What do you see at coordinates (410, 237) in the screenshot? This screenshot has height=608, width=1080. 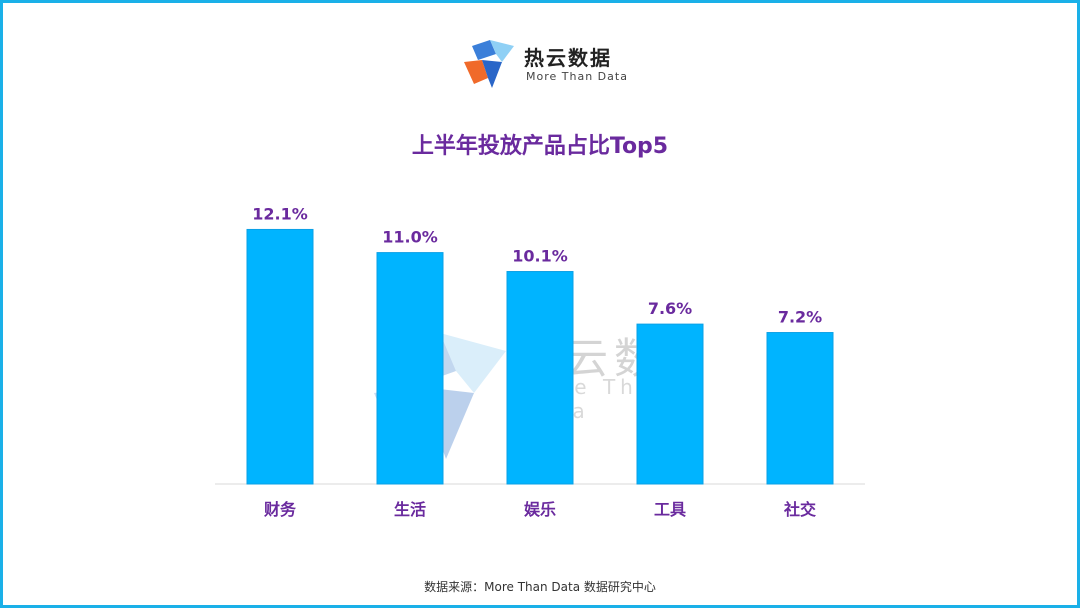 I see `bar-value-label-1: 11.0%` at bounding box center [410, 237].